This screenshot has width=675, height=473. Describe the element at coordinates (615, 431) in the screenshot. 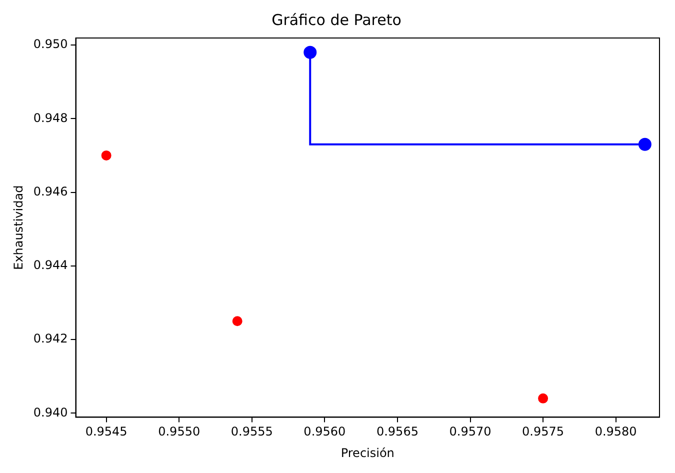

I see `x-tick-label: 0.9580` at that location.